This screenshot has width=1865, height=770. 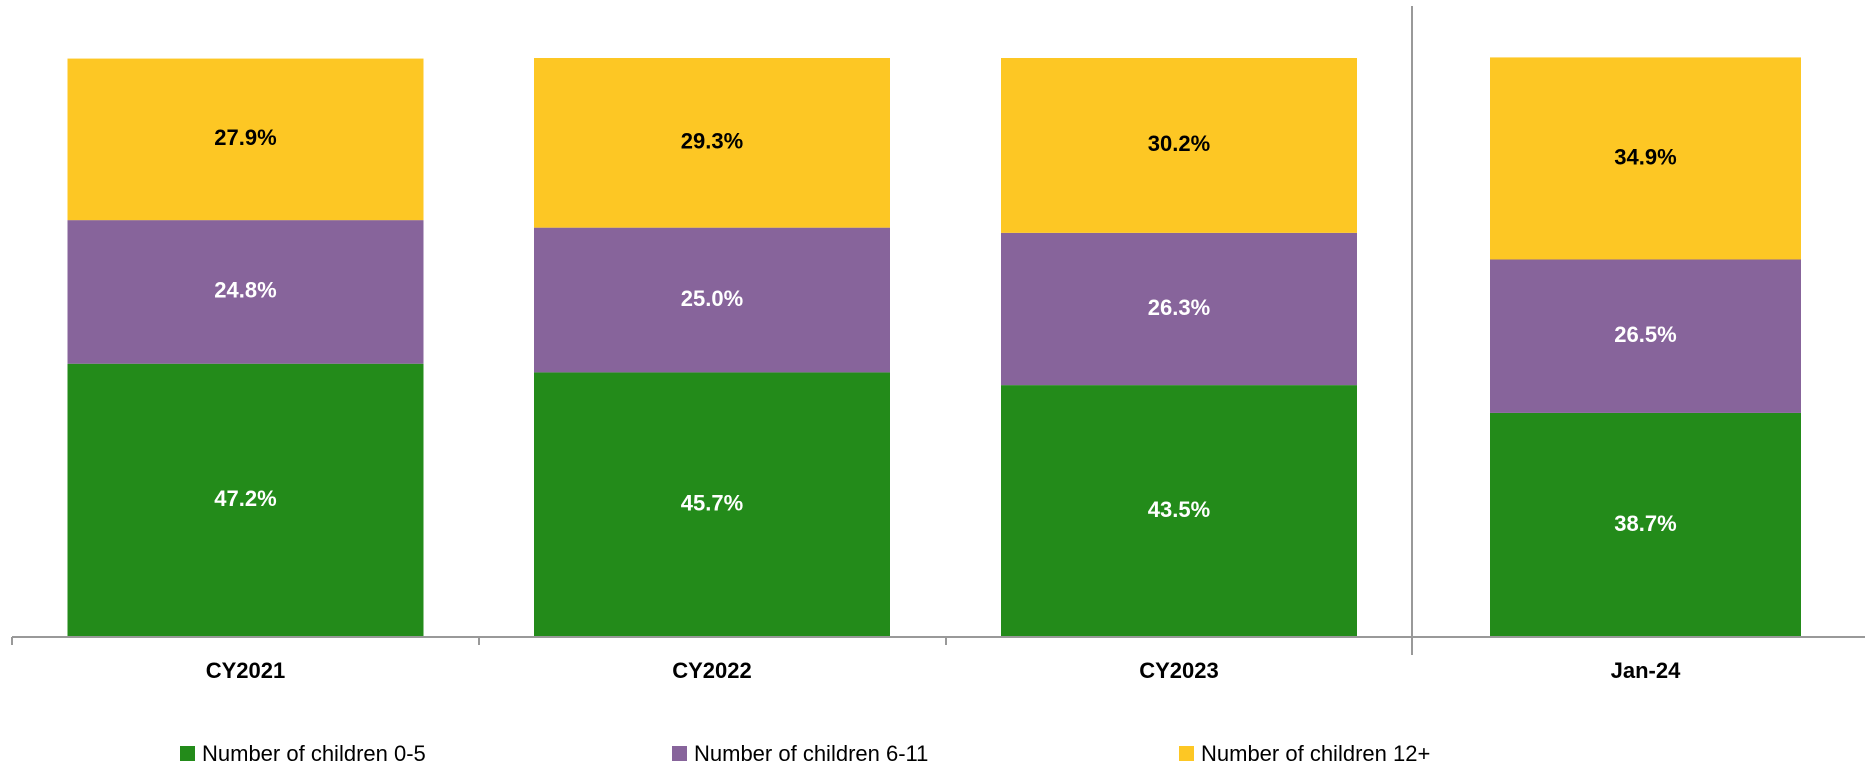 I want to click on data-label: 29.3%, so click(x=712, y=141).